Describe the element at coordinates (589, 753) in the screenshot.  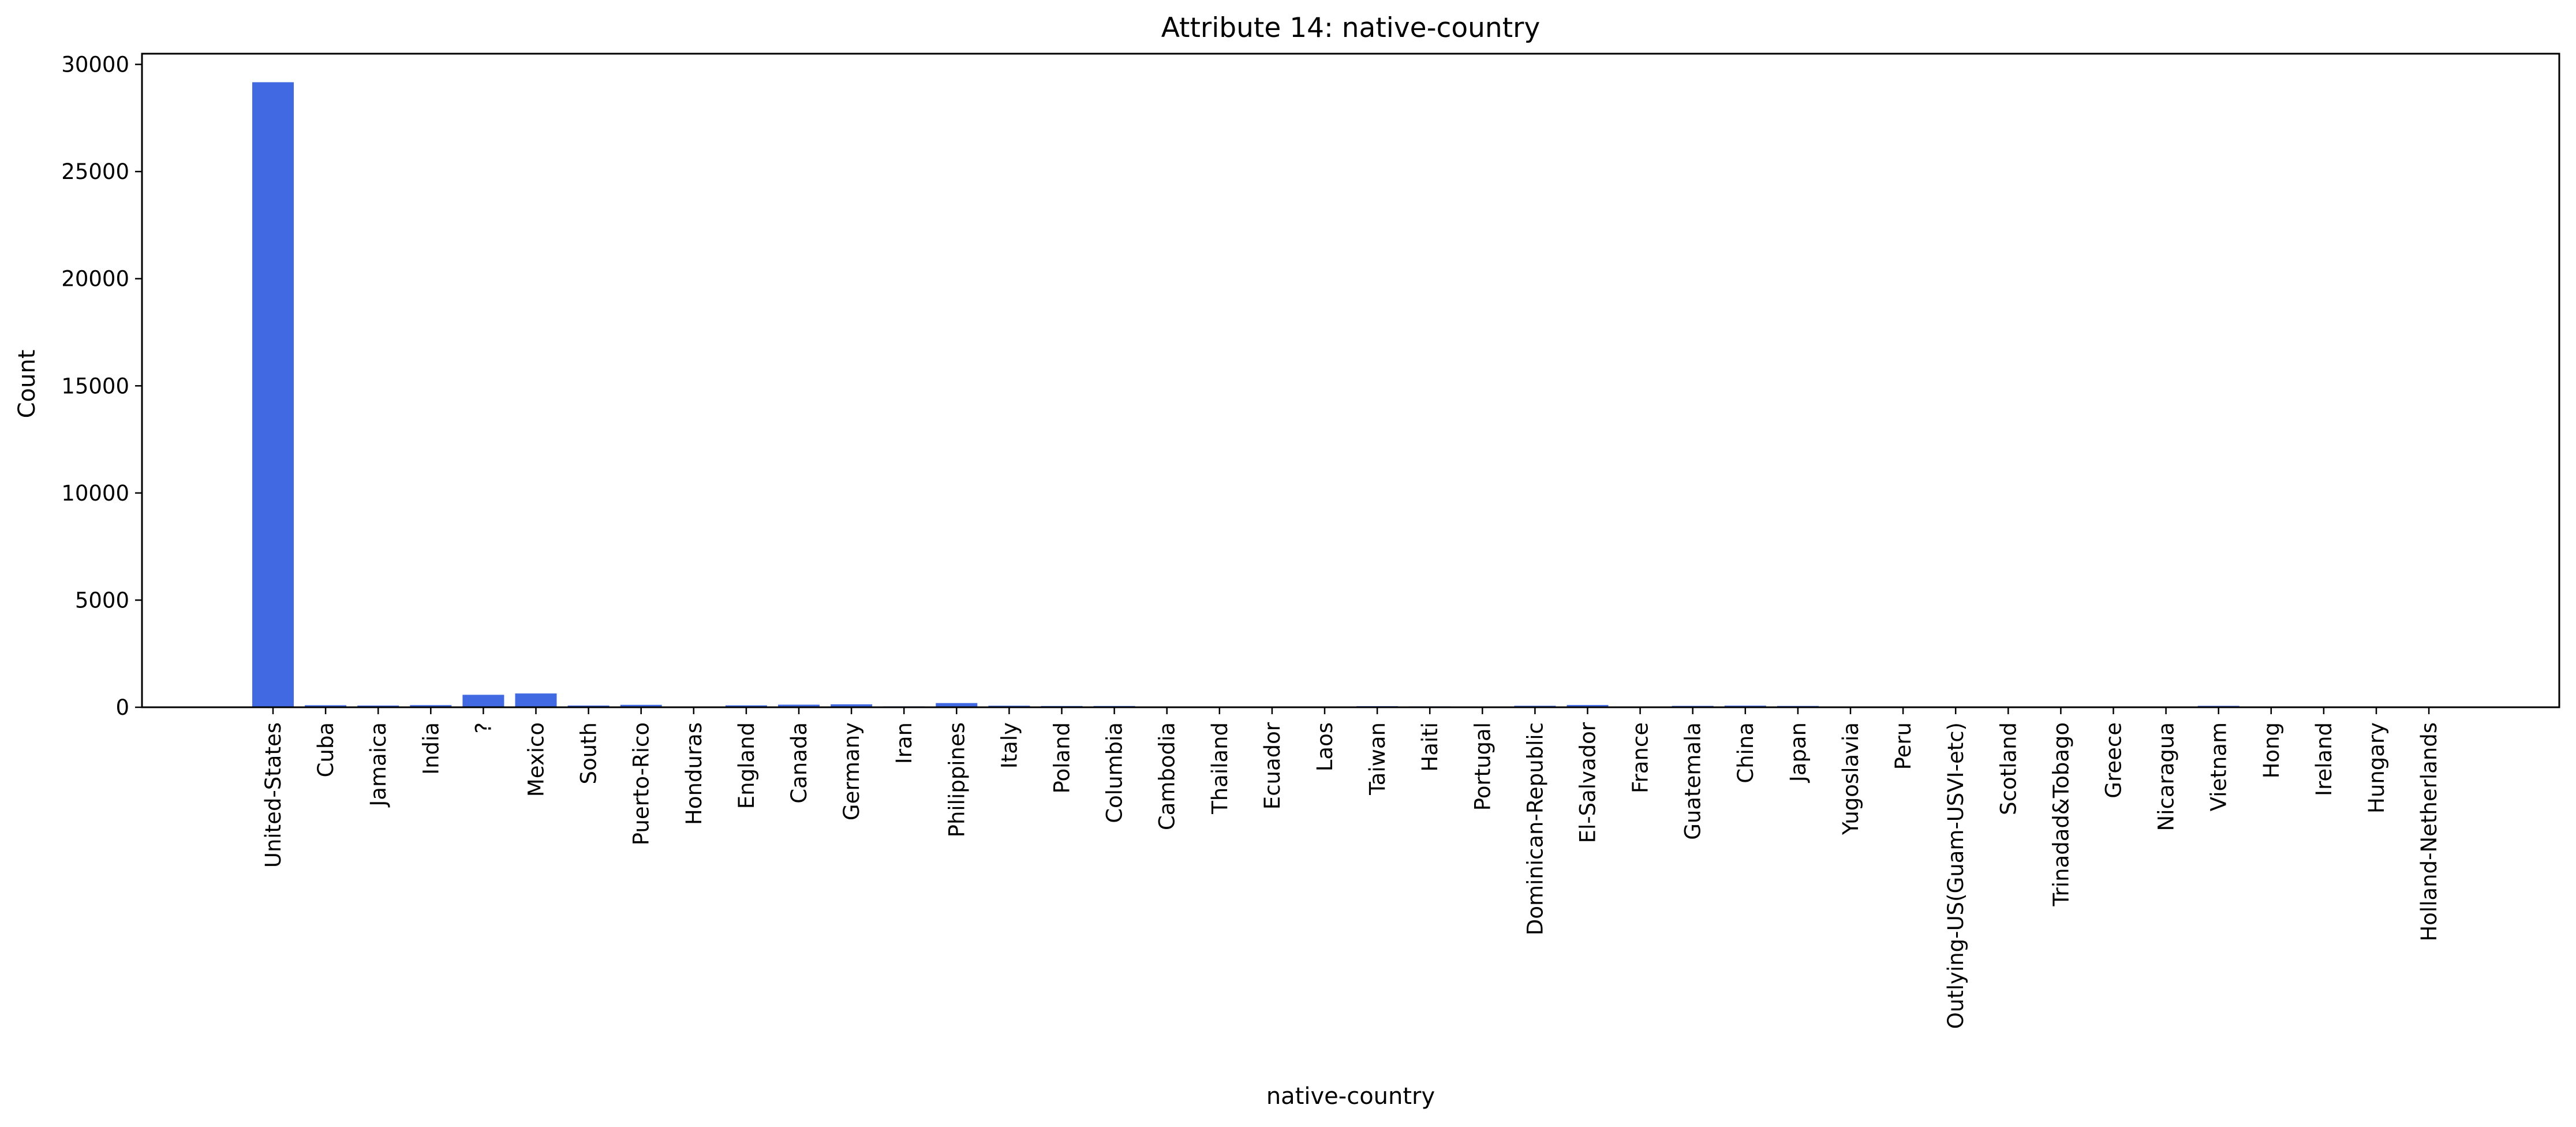
I see `x-tick-label: South` at that location.